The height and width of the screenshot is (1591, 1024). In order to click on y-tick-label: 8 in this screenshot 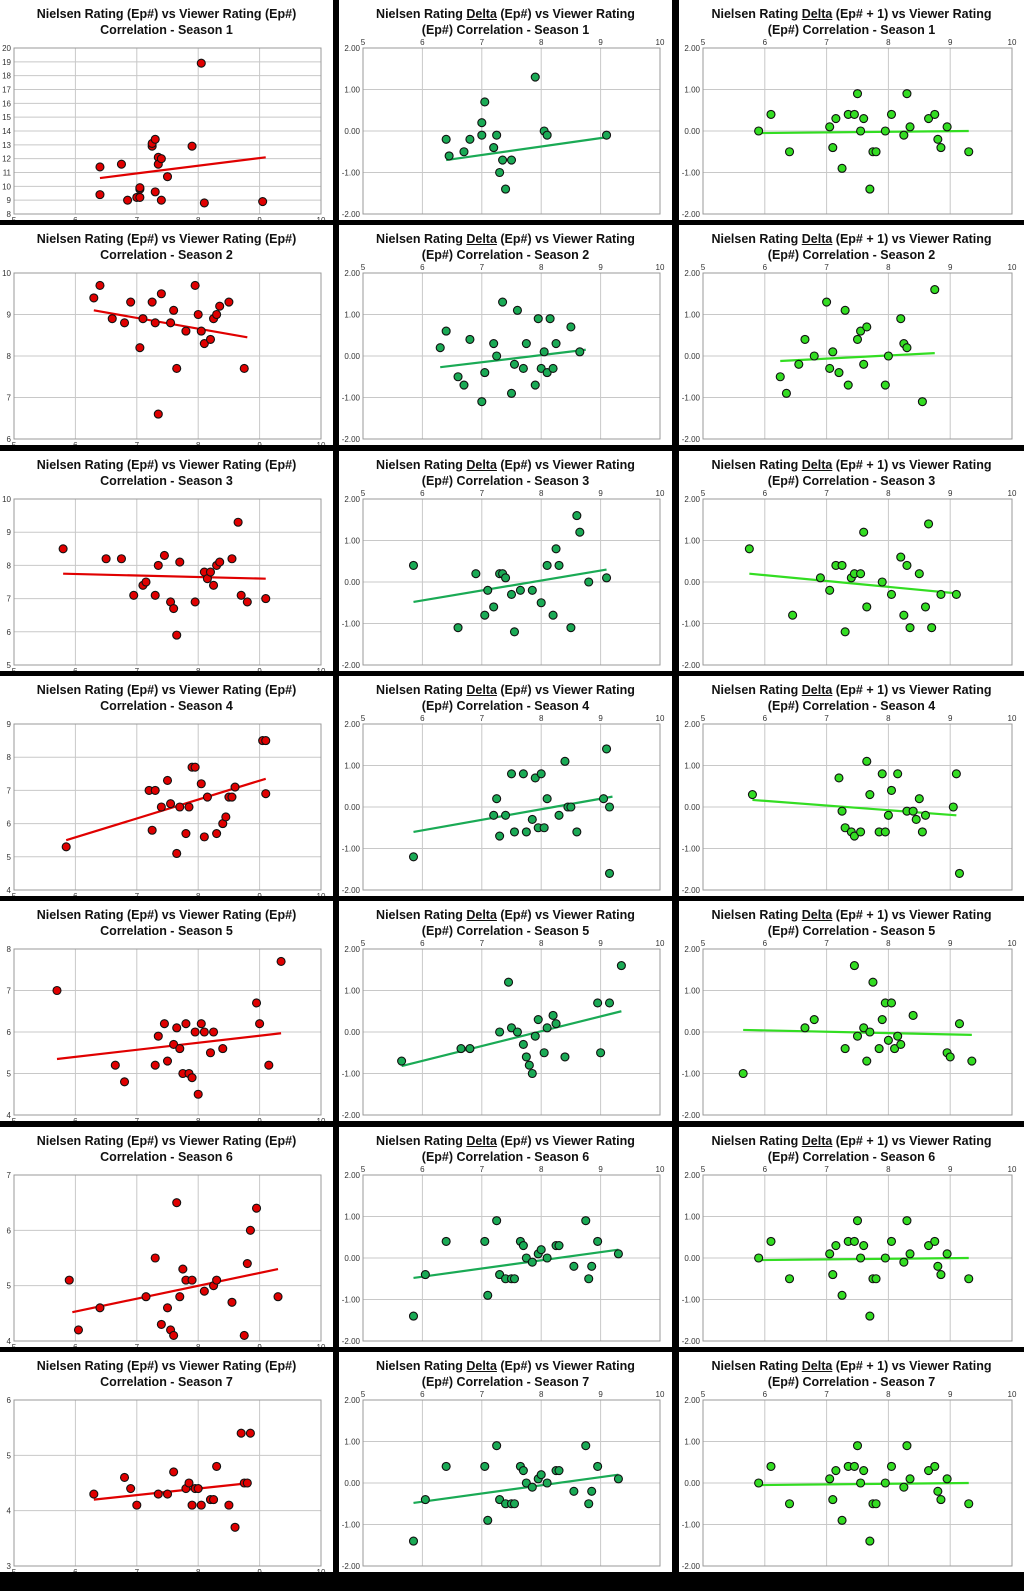, I will do `click(9, 565)`.